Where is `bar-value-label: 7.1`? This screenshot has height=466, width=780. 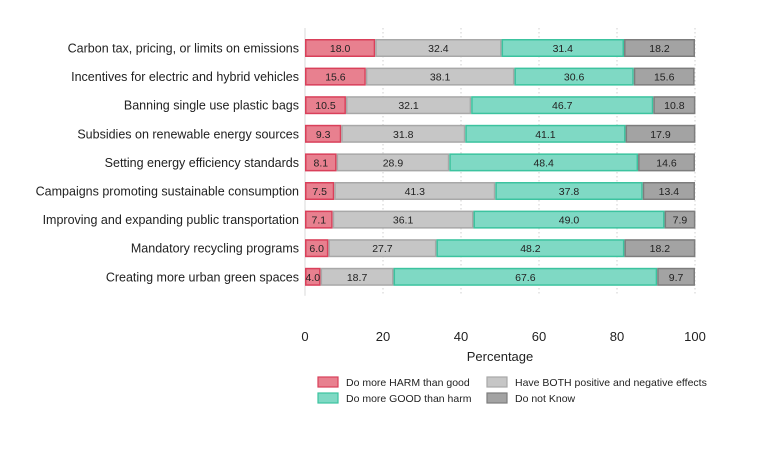
bar-value-label: 7.1 is located at coordinates (319, 221).